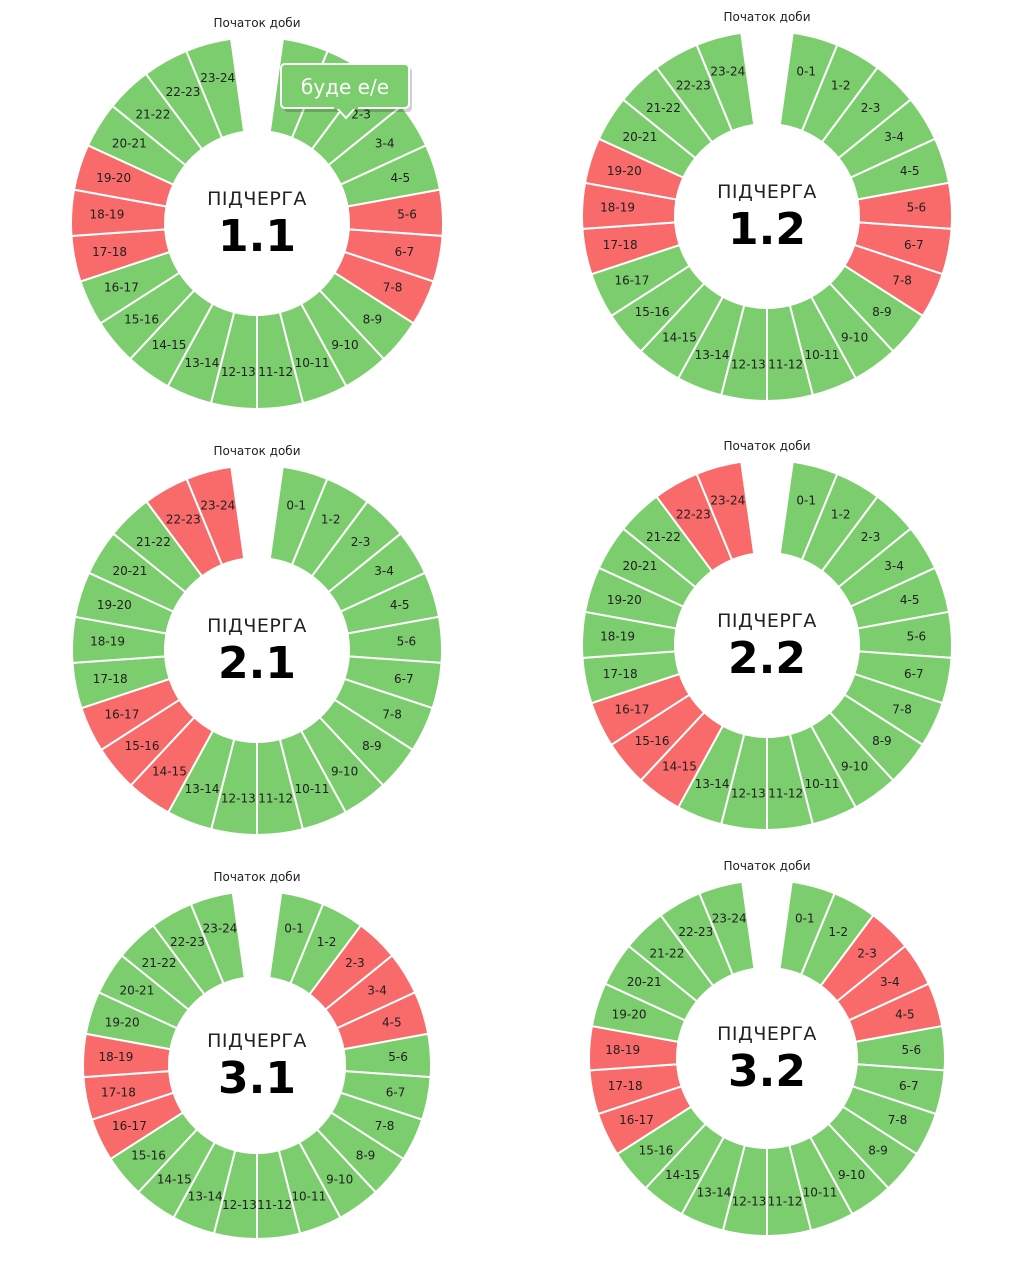 Image resolution: width=1023 pixels, height=1280 pixels. What do you see at coordinates (345, 87) in the screenshot?
I see `tooltip-text: буде е/е` at bounding box center [345, 87].